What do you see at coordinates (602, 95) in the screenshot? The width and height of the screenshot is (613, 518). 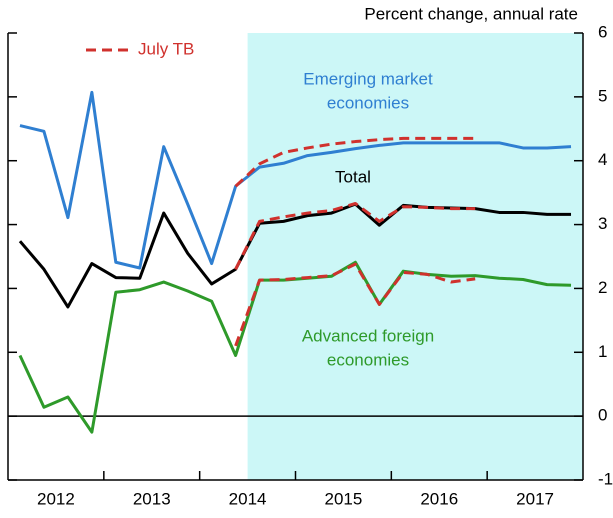 I see `y-tick-label: 5` at bounding box center [602, 95].